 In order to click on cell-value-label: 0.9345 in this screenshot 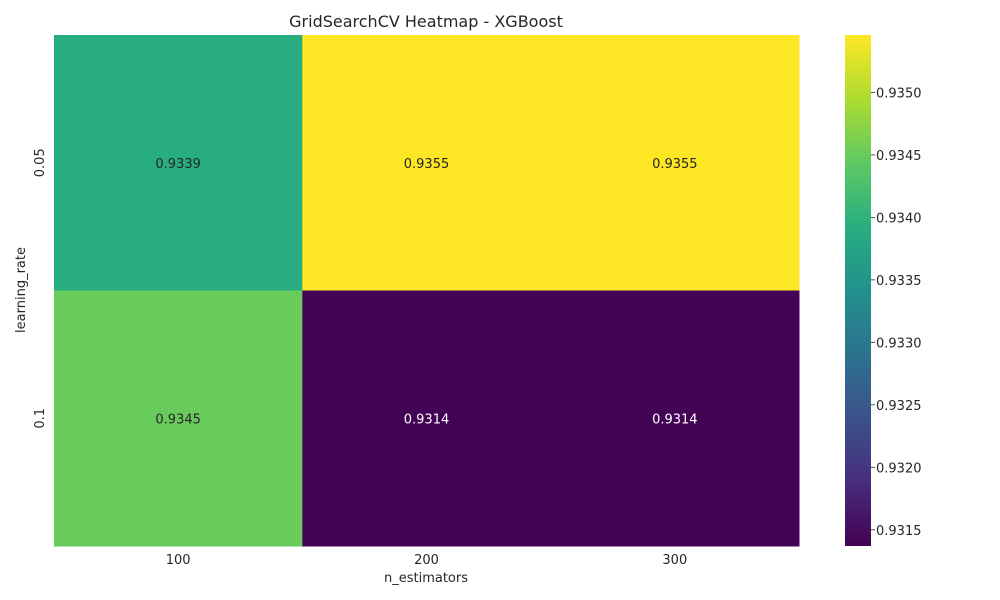, I will do `click(178, 419)`.